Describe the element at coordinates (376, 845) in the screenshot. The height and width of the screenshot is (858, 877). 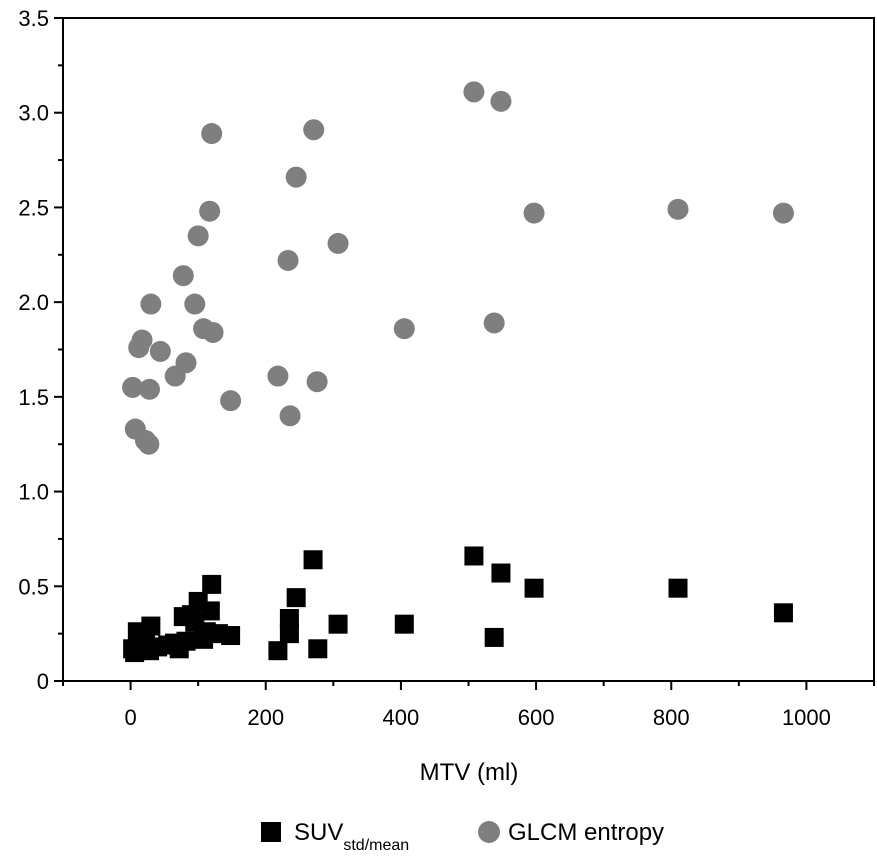
I see `legend-label-suv-subscript: std/mean` at that location.